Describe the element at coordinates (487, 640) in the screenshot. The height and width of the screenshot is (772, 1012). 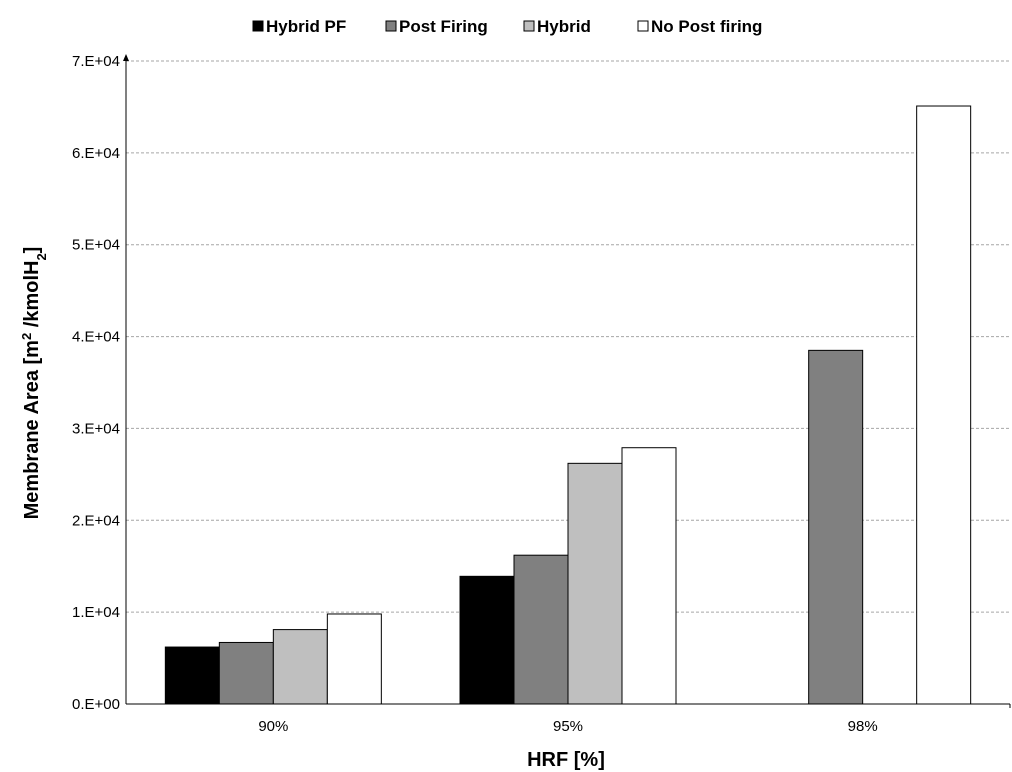
I see `bar-hybrid-pf-95pct` at that location.